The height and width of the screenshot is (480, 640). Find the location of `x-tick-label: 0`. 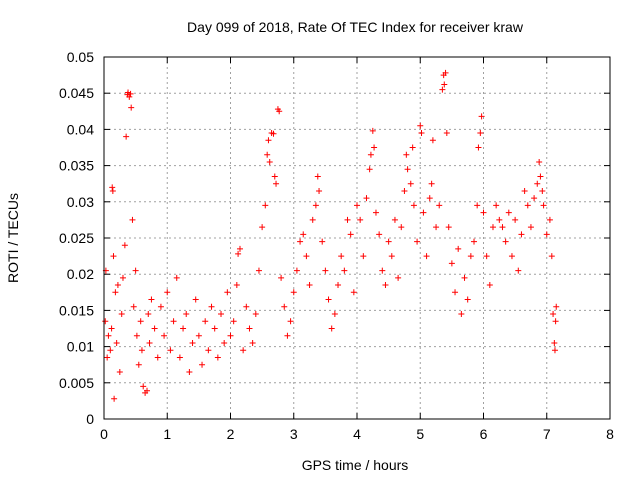

x-tick-label: 0 is located at coordinates (104, 434).